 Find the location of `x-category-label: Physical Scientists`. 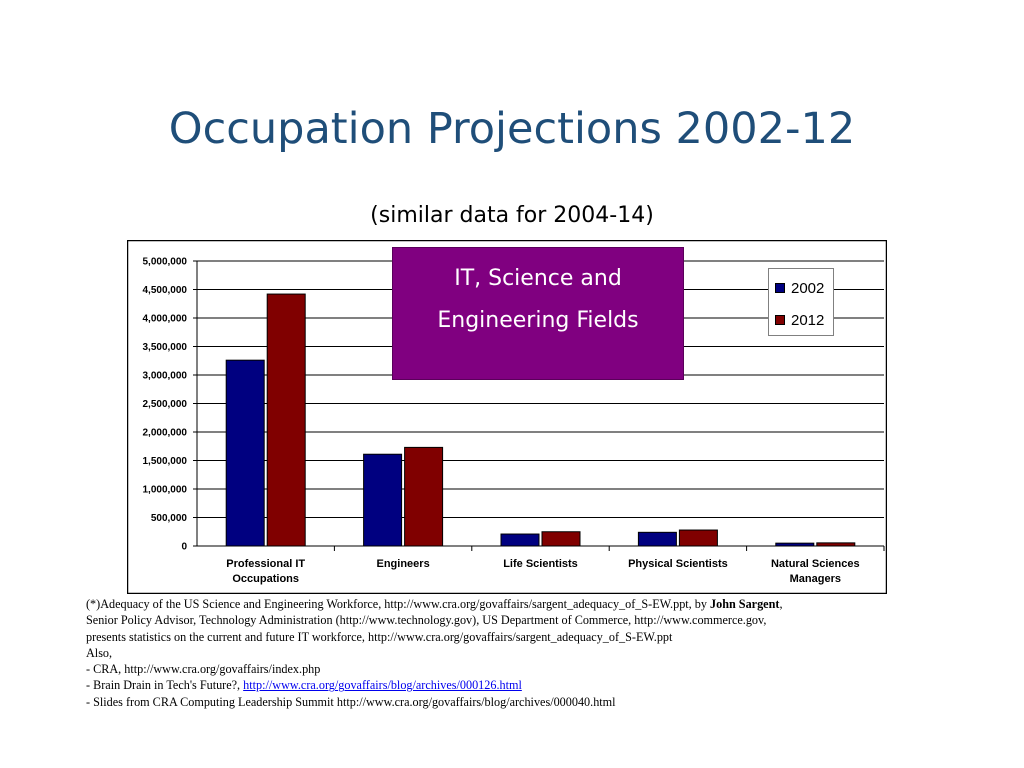

x-category-label: Physical Scientists is located at coordinates (678, 564).